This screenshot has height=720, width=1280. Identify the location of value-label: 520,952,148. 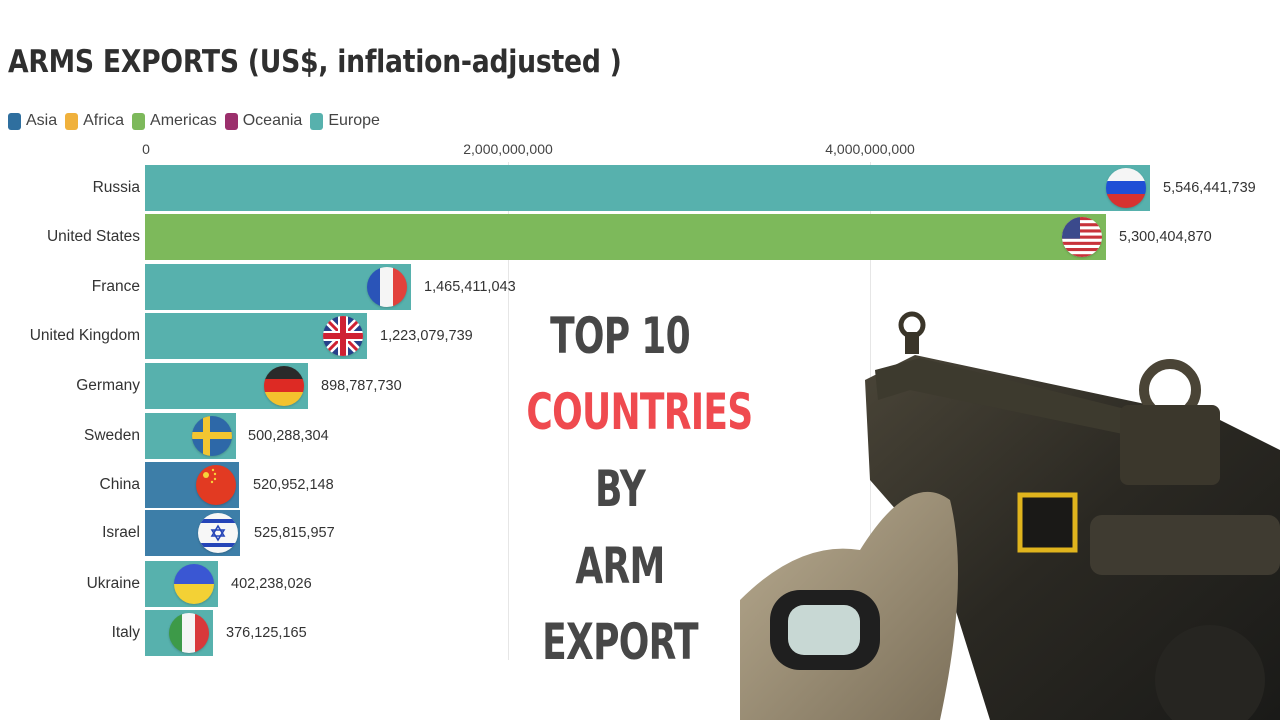
(293, 485).